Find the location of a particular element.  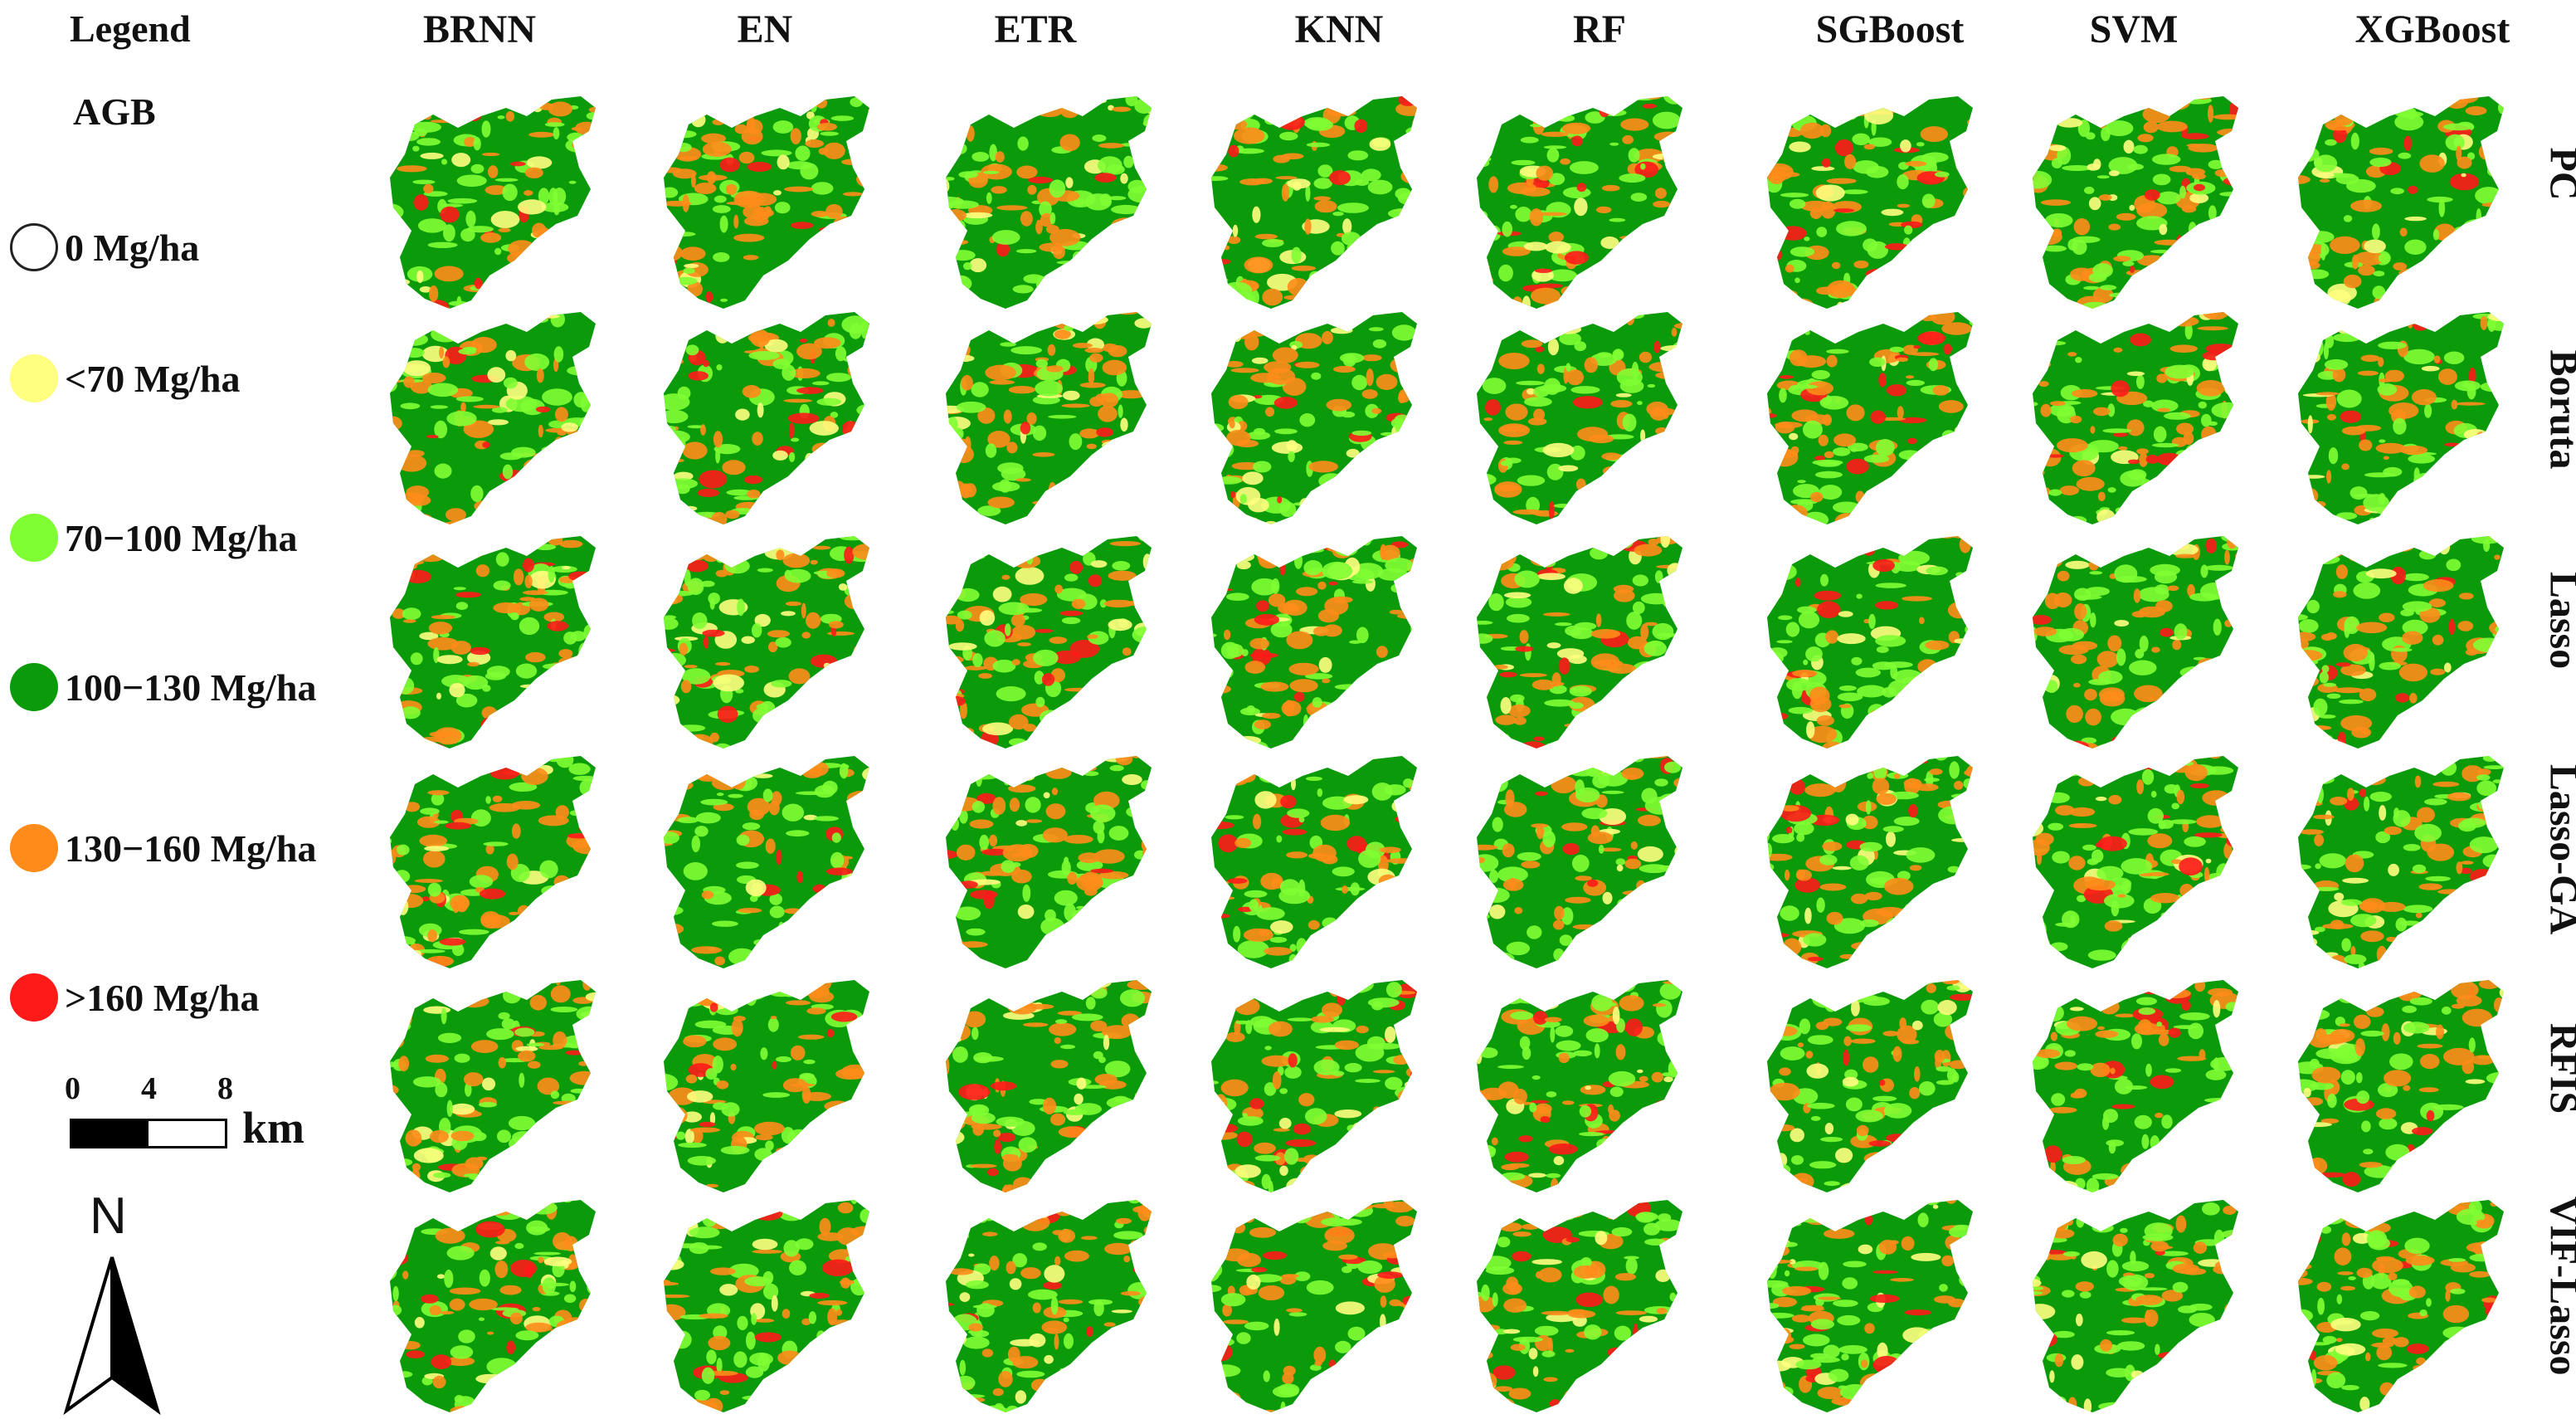

map-pc-svm is located at coordinates (2135, 203).